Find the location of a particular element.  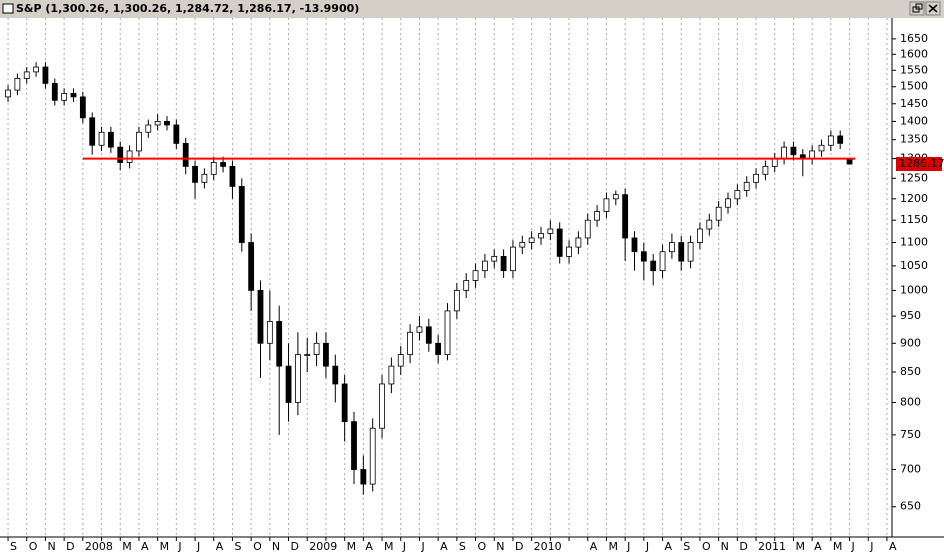

y-tick-label: 850 is located at coordinates (910, 371).